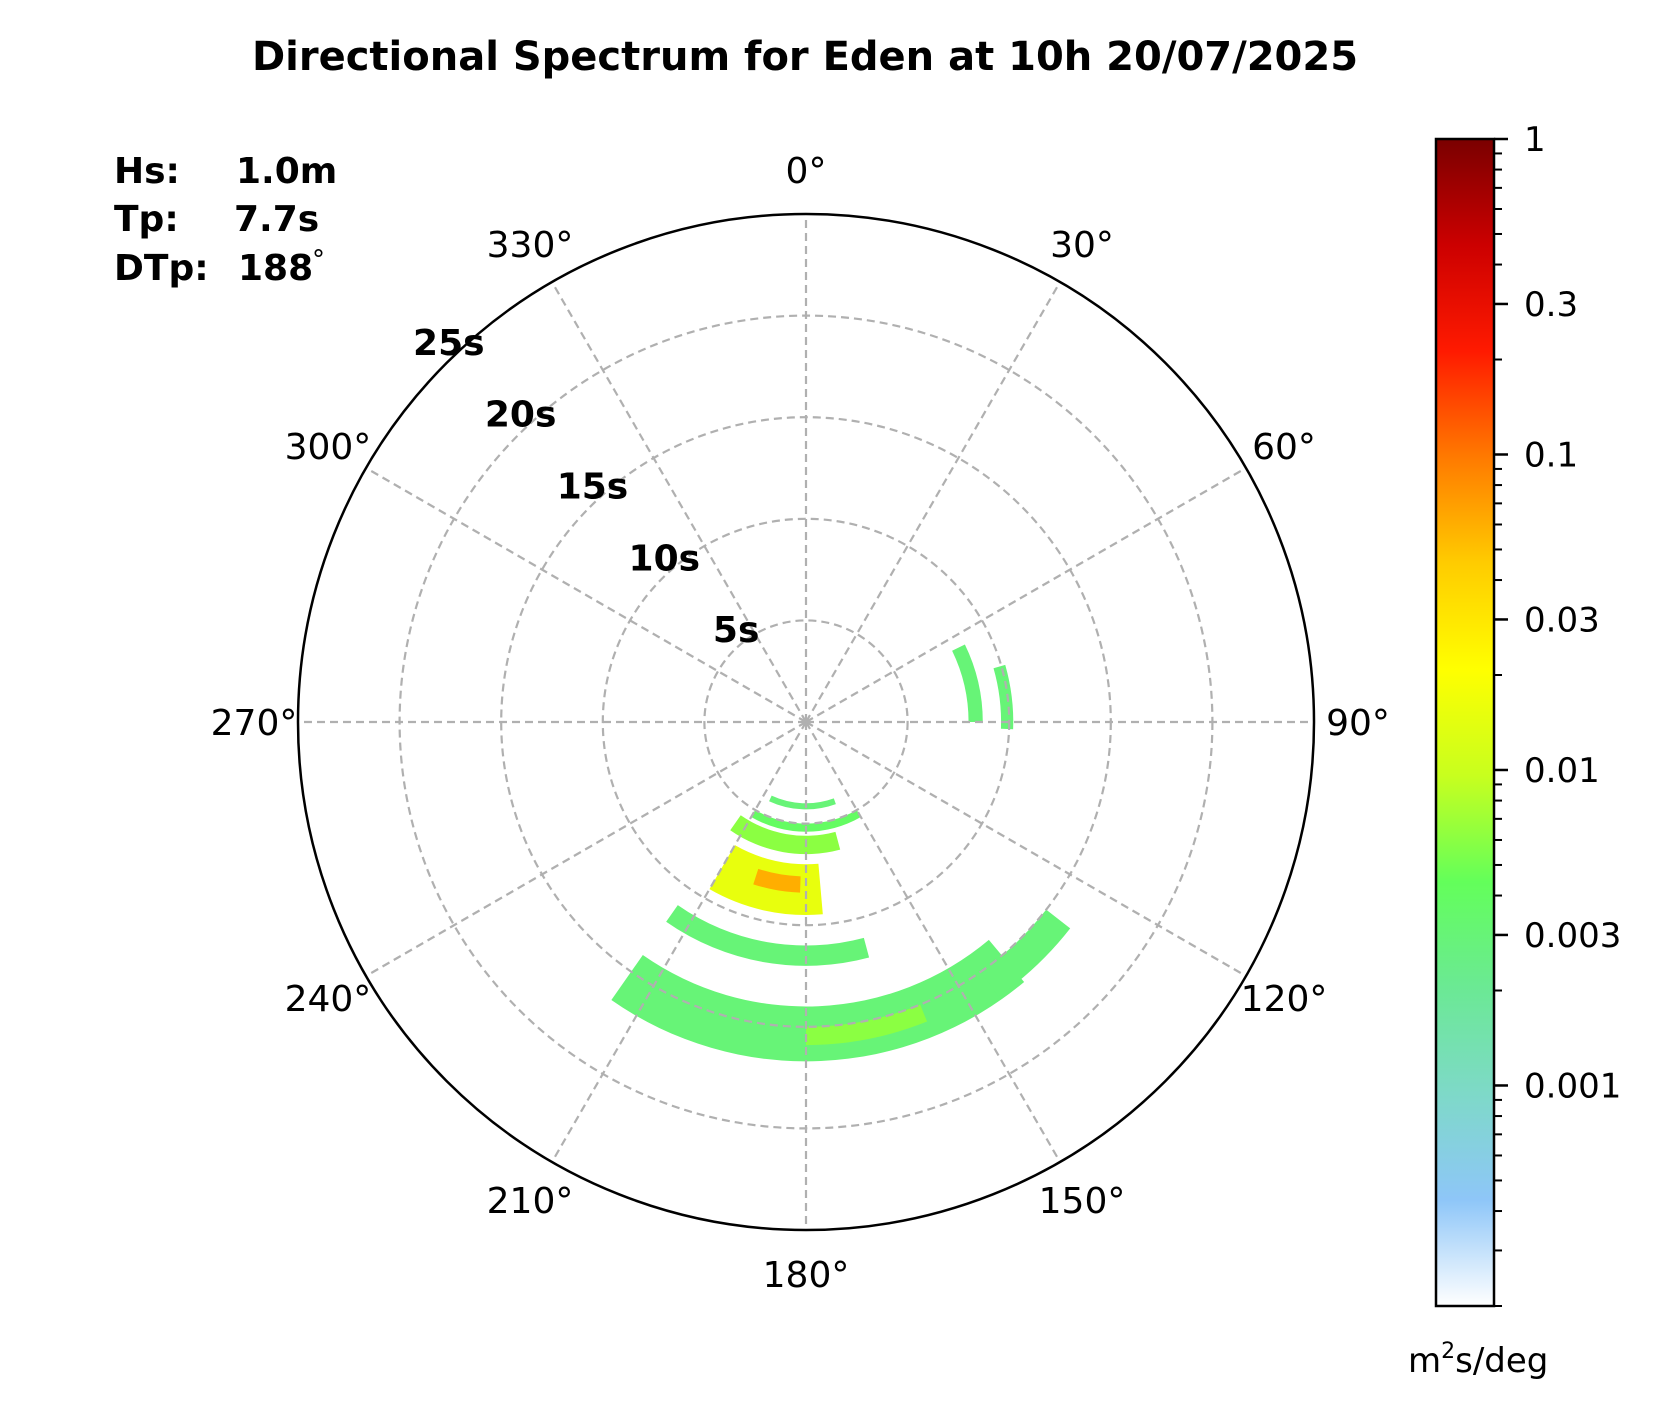  What do you see at coordinates (1025, 953) in the screenshot?
I see `spectrum-region-southeast-swell-arc` at bounding box center [1025, 953].